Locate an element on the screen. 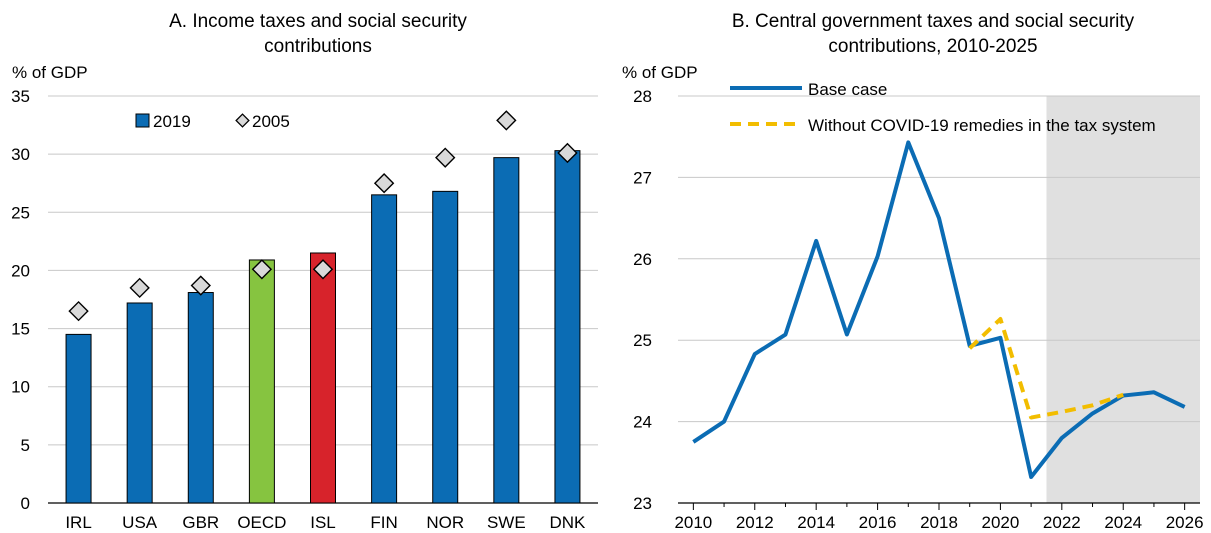 The height and width of the screenshot is (533, 1211). panel-a-x-tick-label: NOR is located at coordinates (445, 522).